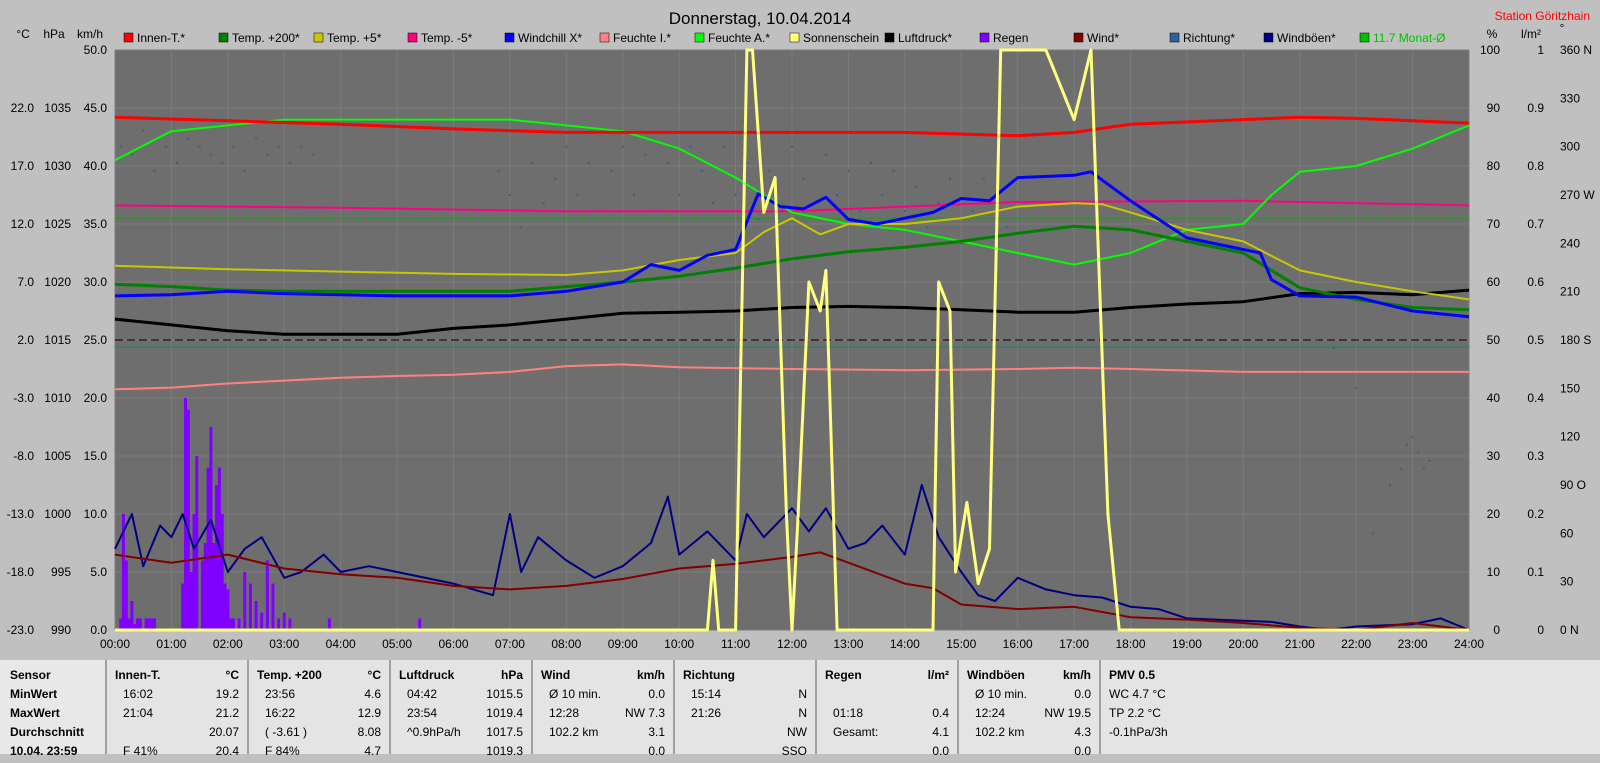  I want to click on direction-tick-label: 330, so click(1570, 98).